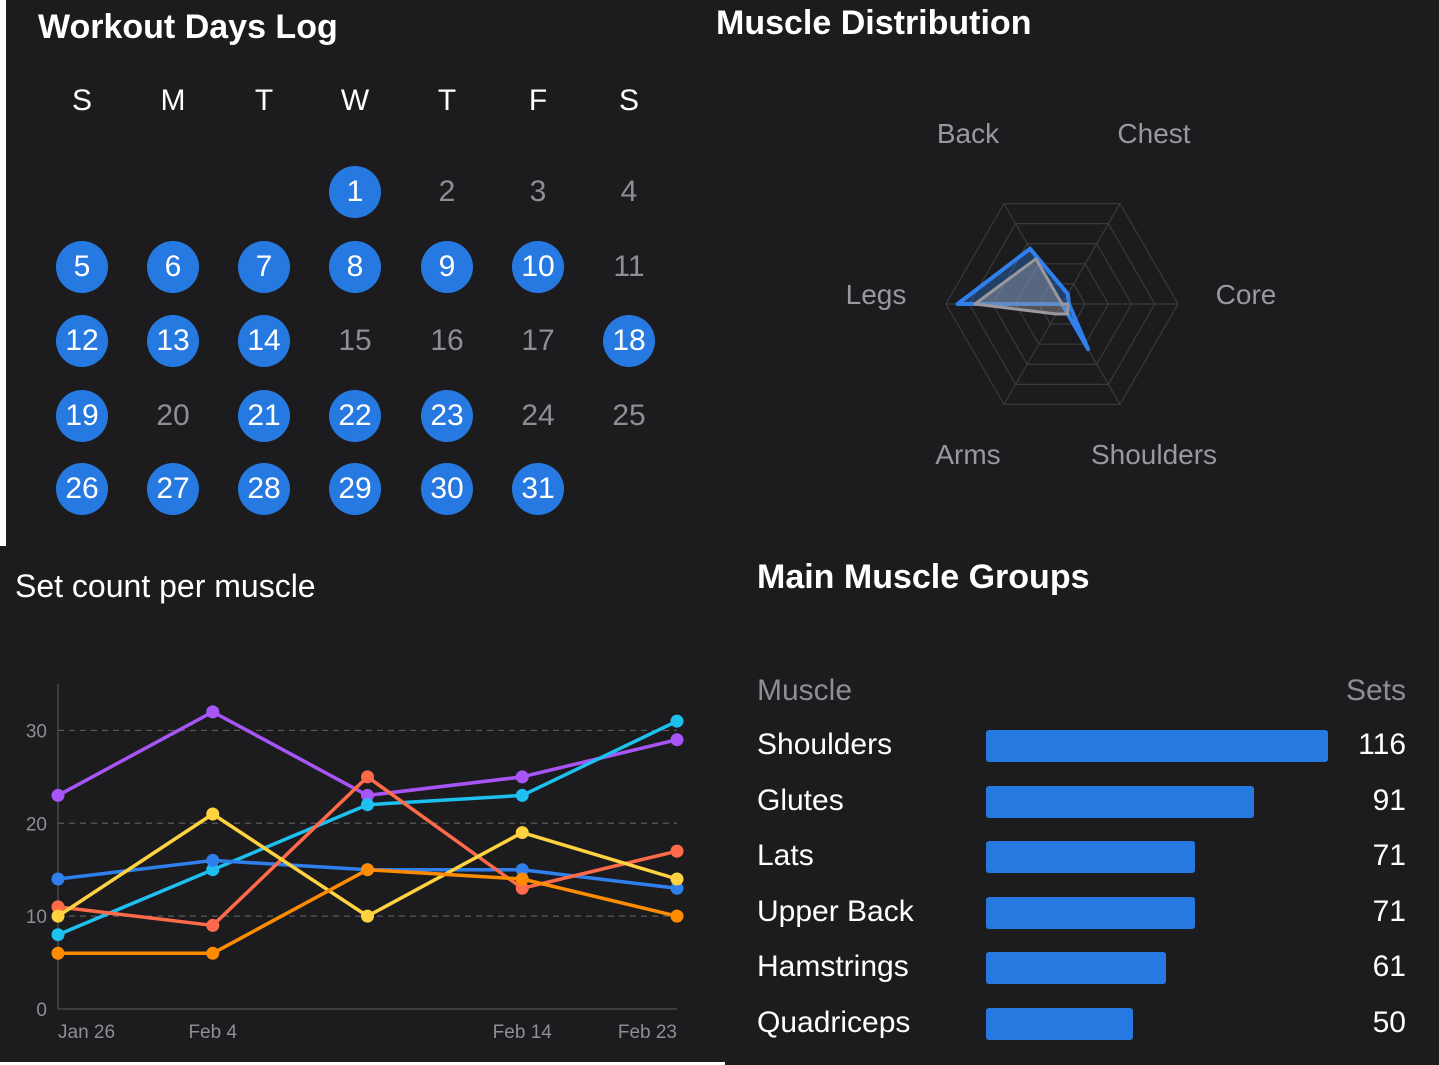  What do you see at coordinates (447, 100) in the screenshot?
I see `weekday-header: T` at bounding box center [447, 100].